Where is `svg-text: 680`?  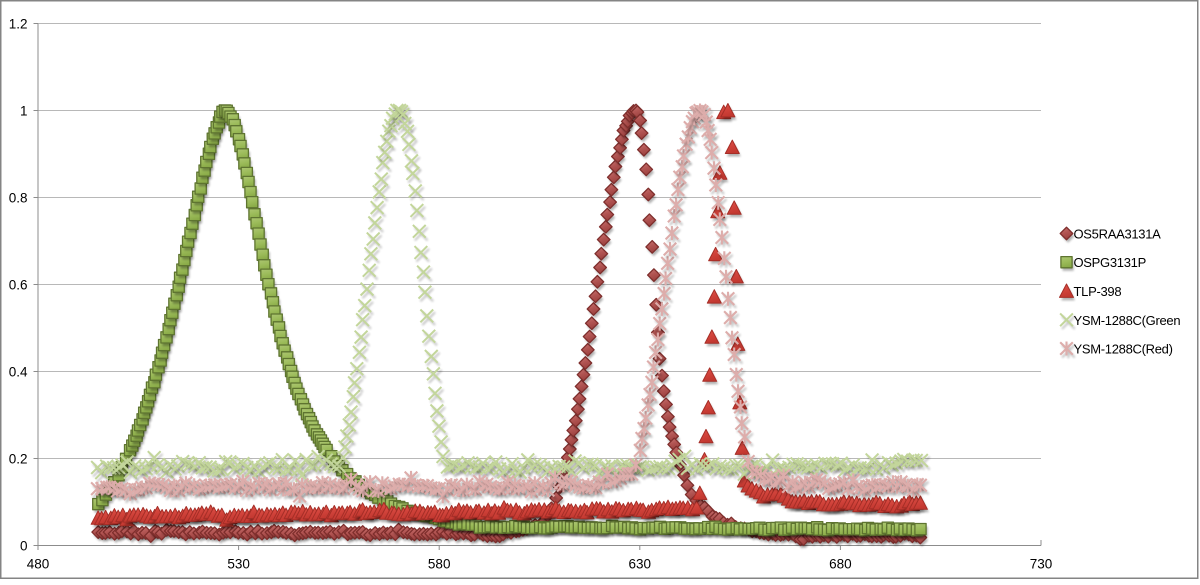
svg-text: 680 is located at coordinates (840, 564).